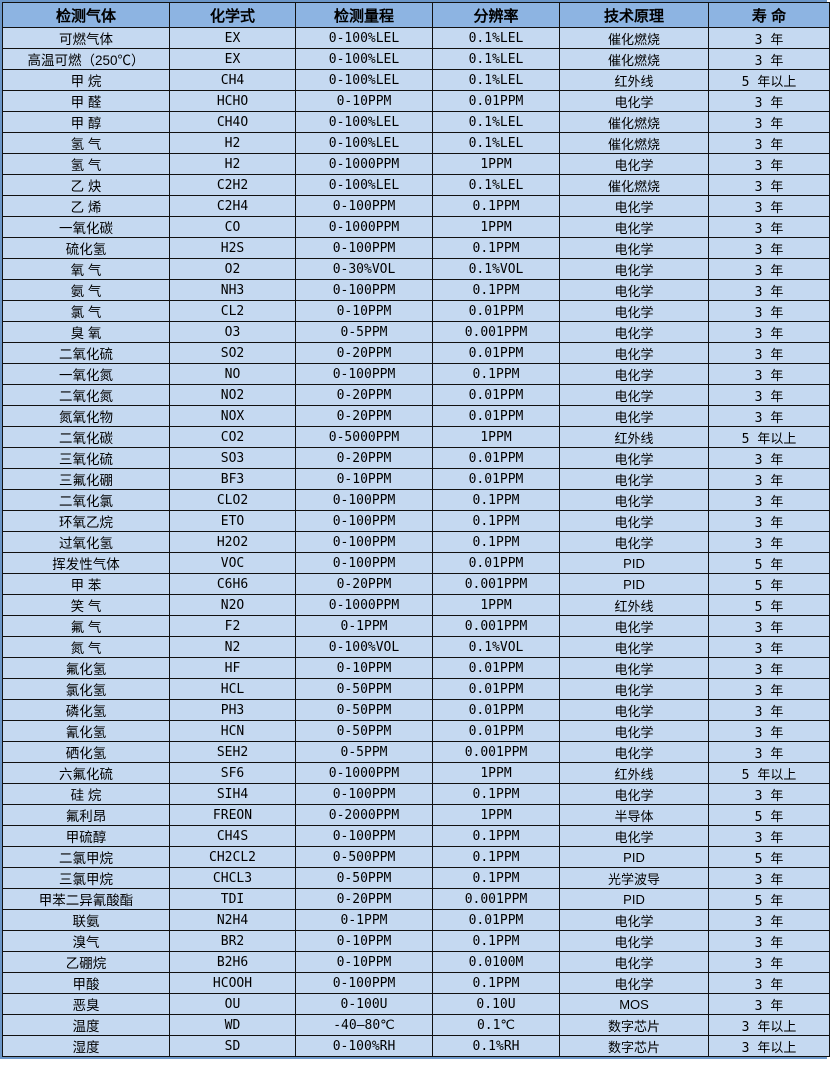 This screenshot has height=1075, width=831. I want to click on table-row: 氟利昂 FREON 0-2000PPM 1PPM 半导体 5 年, so click(416, 815).